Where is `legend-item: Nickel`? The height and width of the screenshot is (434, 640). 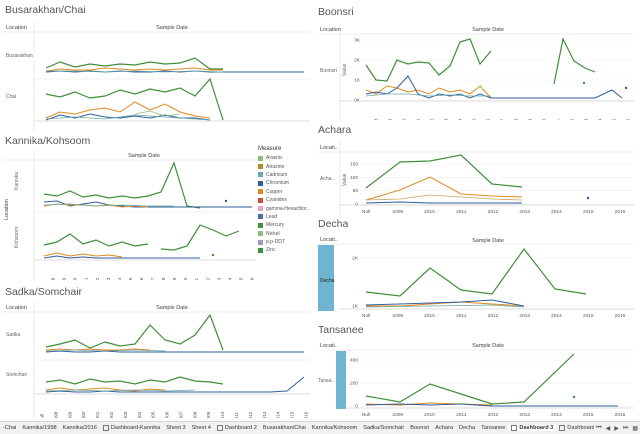 legend-item: Nickel is located at coordinates (289, 234).